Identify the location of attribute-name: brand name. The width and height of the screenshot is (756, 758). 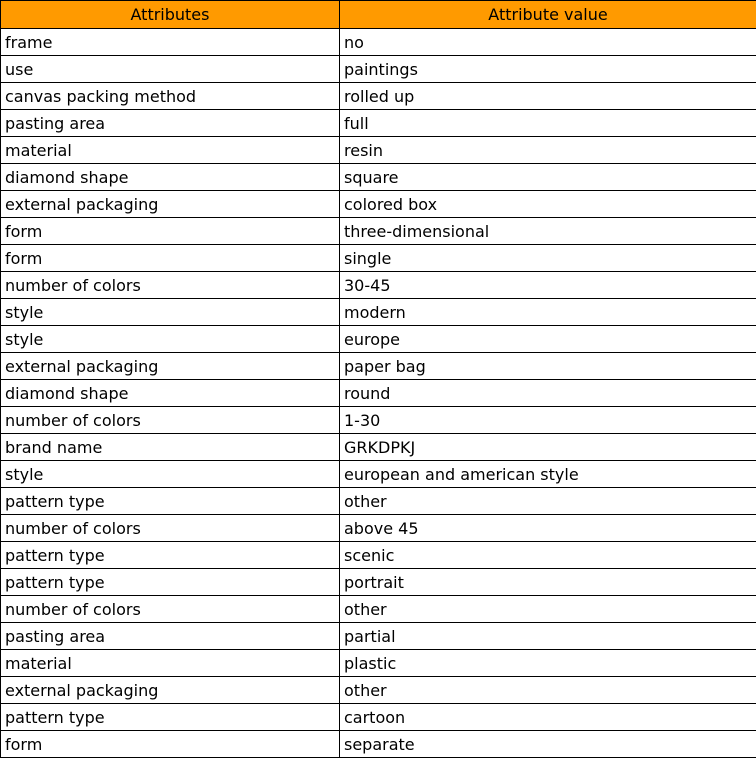
(170, 447).